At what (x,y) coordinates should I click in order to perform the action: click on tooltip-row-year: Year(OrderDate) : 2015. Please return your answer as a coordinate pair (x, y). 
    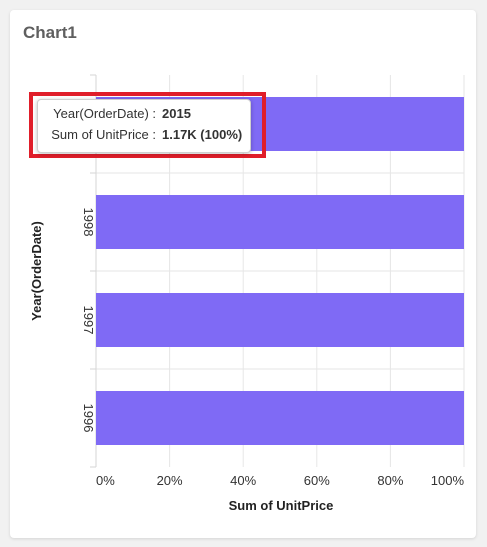
    Looking at the image, I should click on (144, 114).